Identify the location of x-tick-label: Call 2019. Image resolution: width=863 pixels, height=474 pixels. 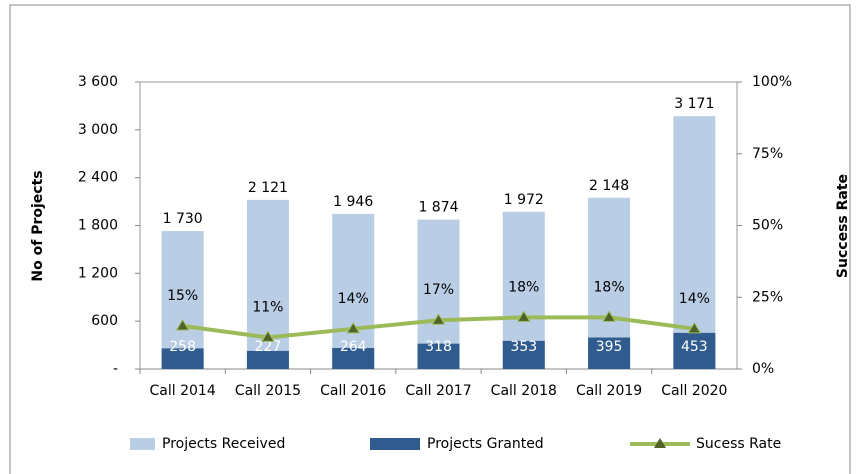
(609, 391).